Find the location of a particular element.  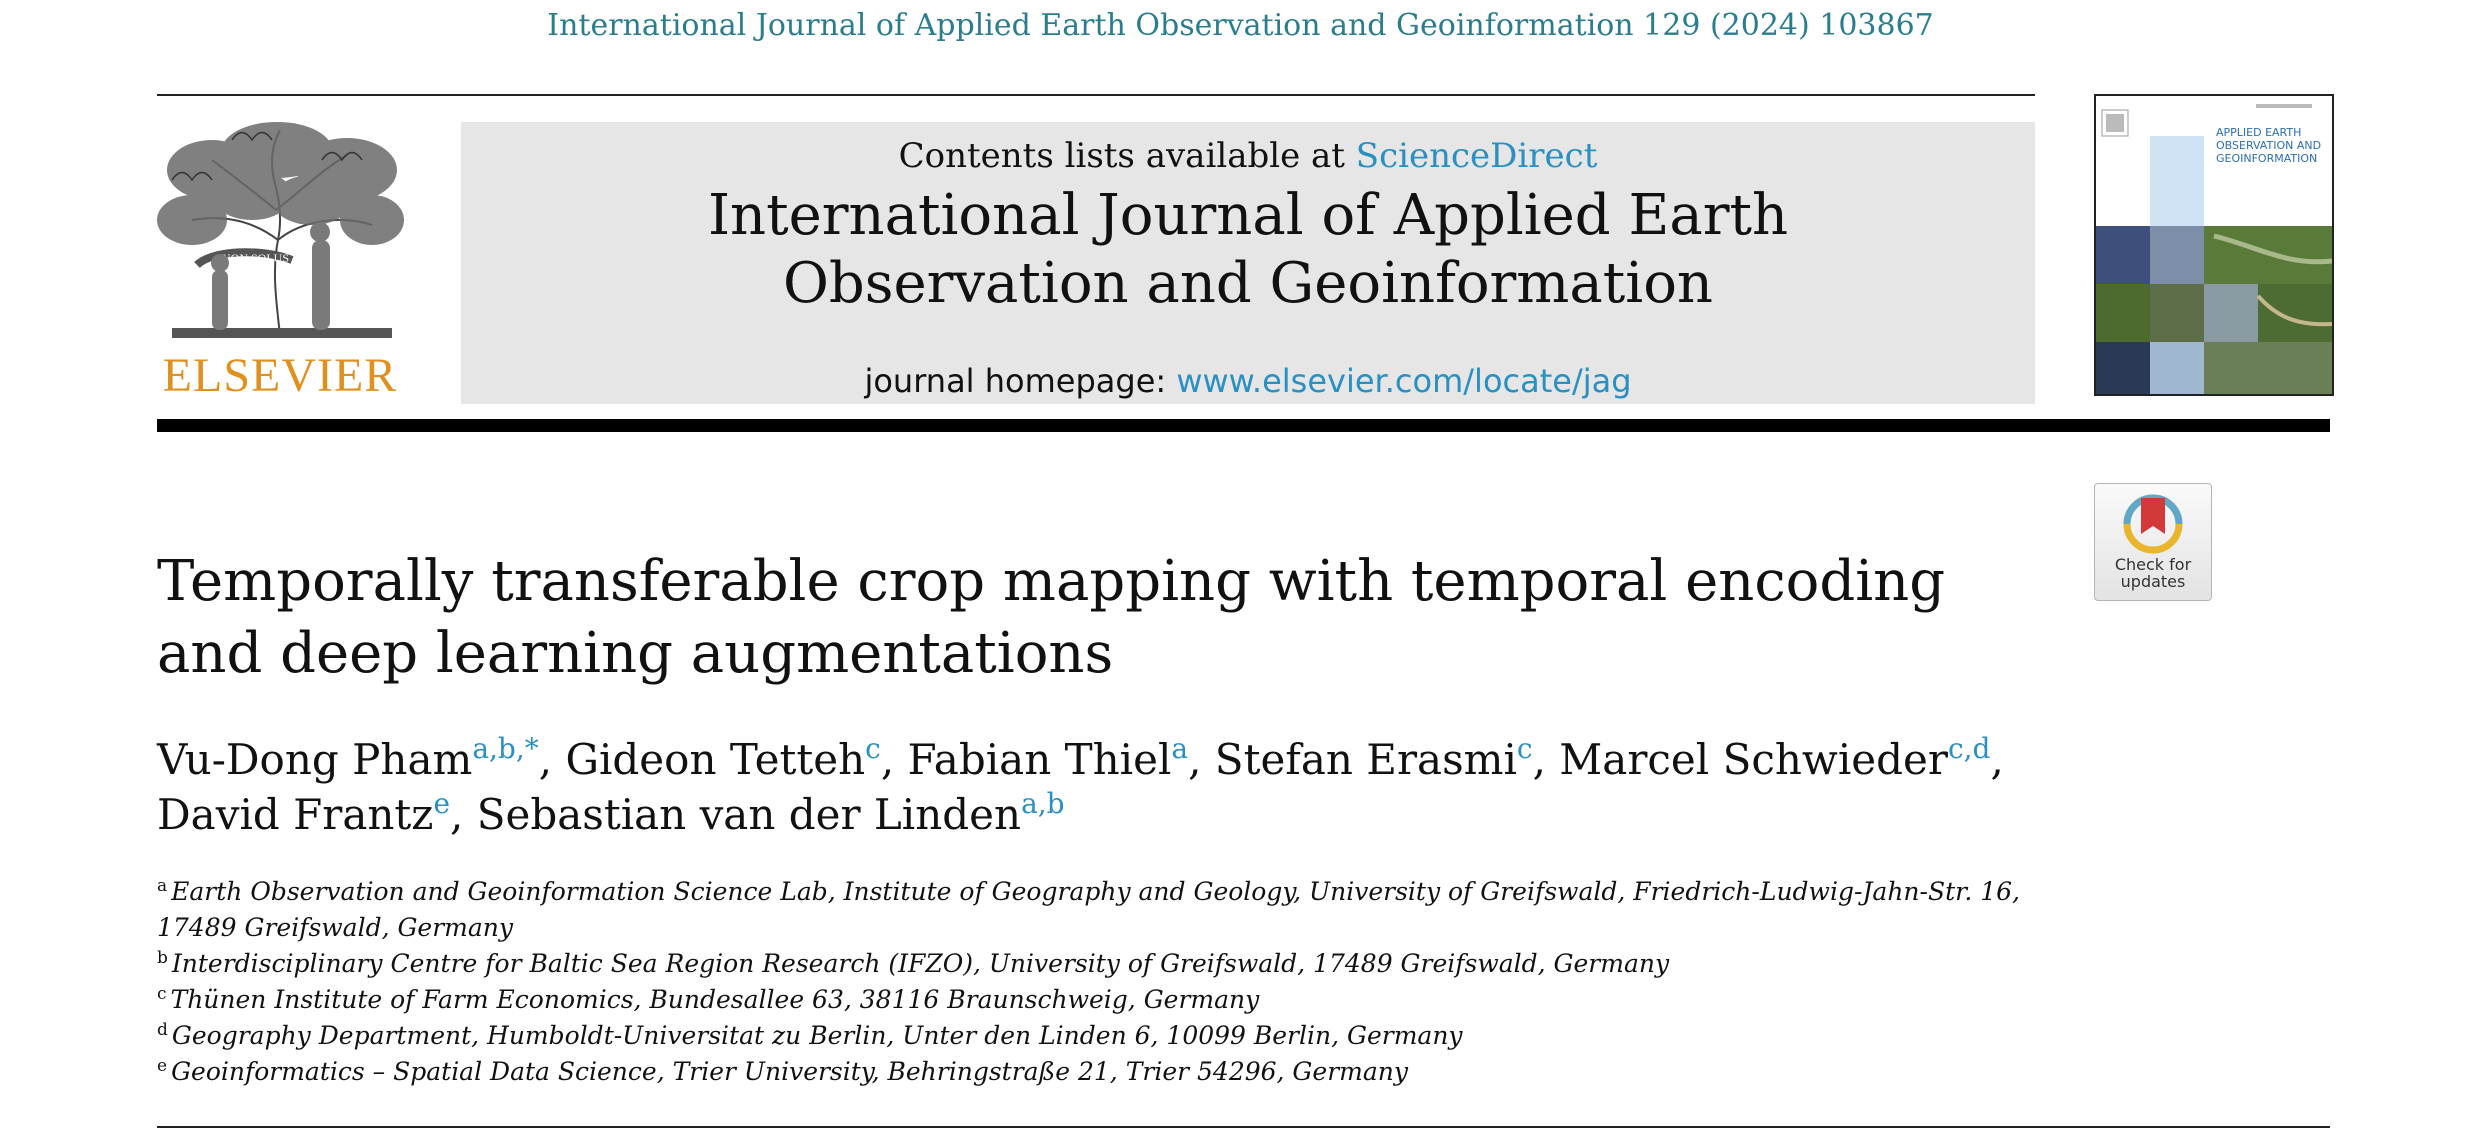

elsevier-wordmark: ELSEVIER is located at coordinates (280, 375).